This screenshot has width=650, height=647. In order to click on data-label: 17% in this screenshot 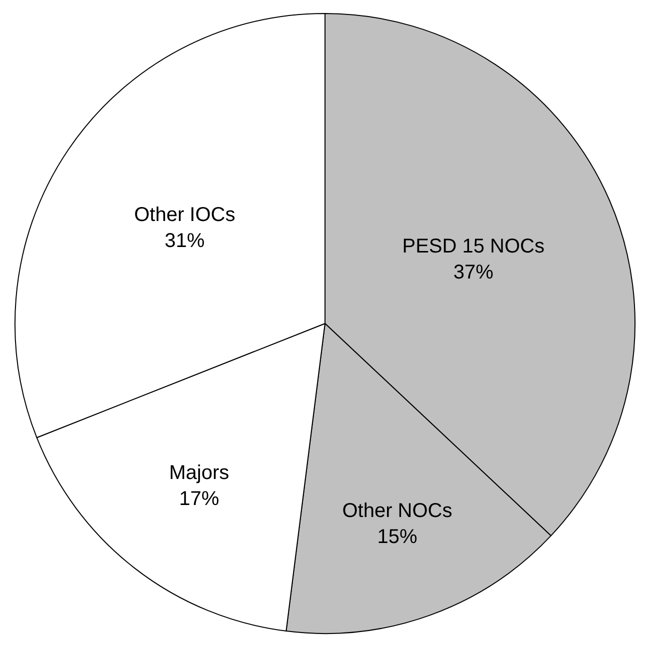, I will do `click(199, 499)`.